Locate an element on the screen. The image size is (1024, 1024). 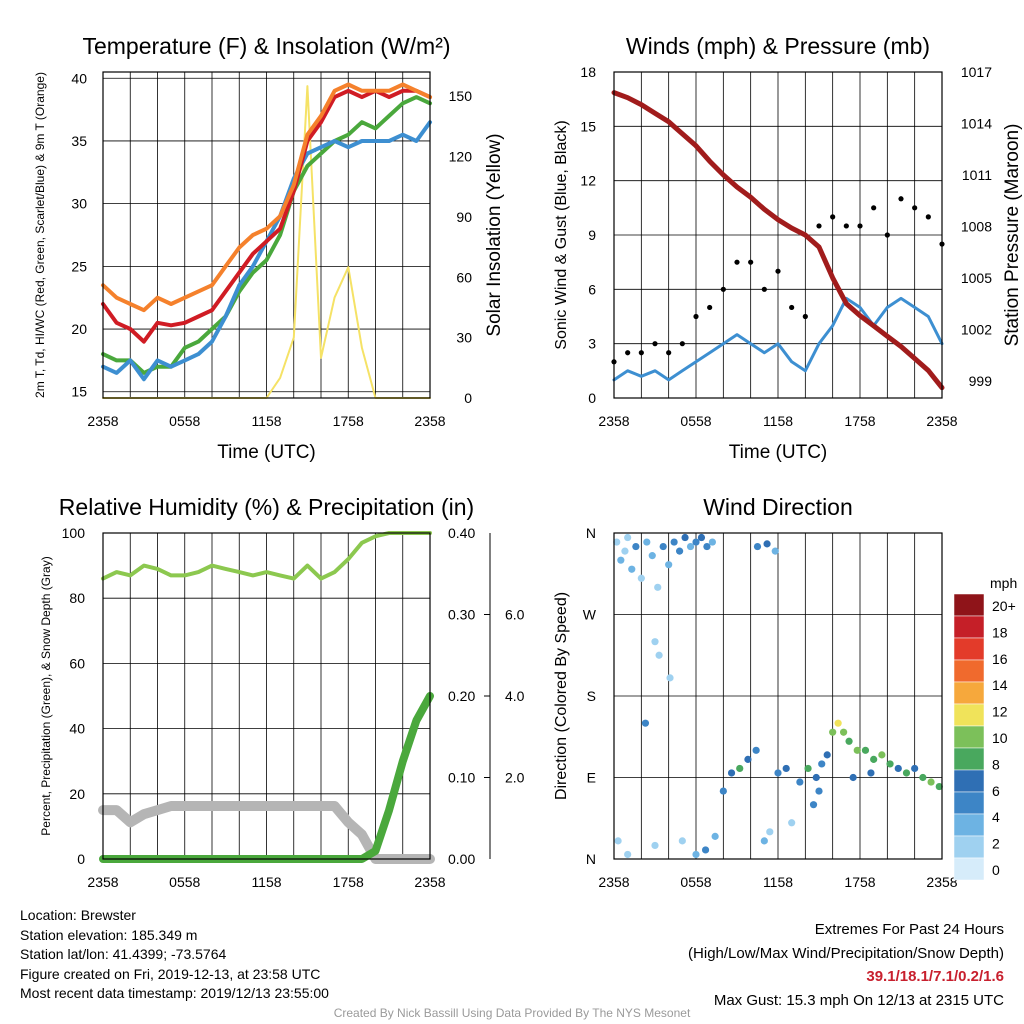
snow-tick-label: 4.0 is located at coordinates (515, 696).